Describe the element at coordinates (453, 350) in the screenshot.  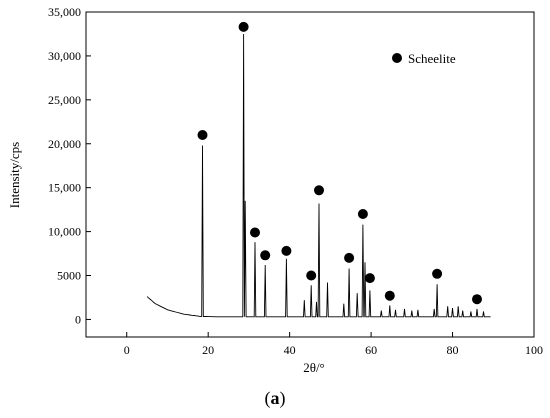
I see `x-tick-label: 80` at that location.